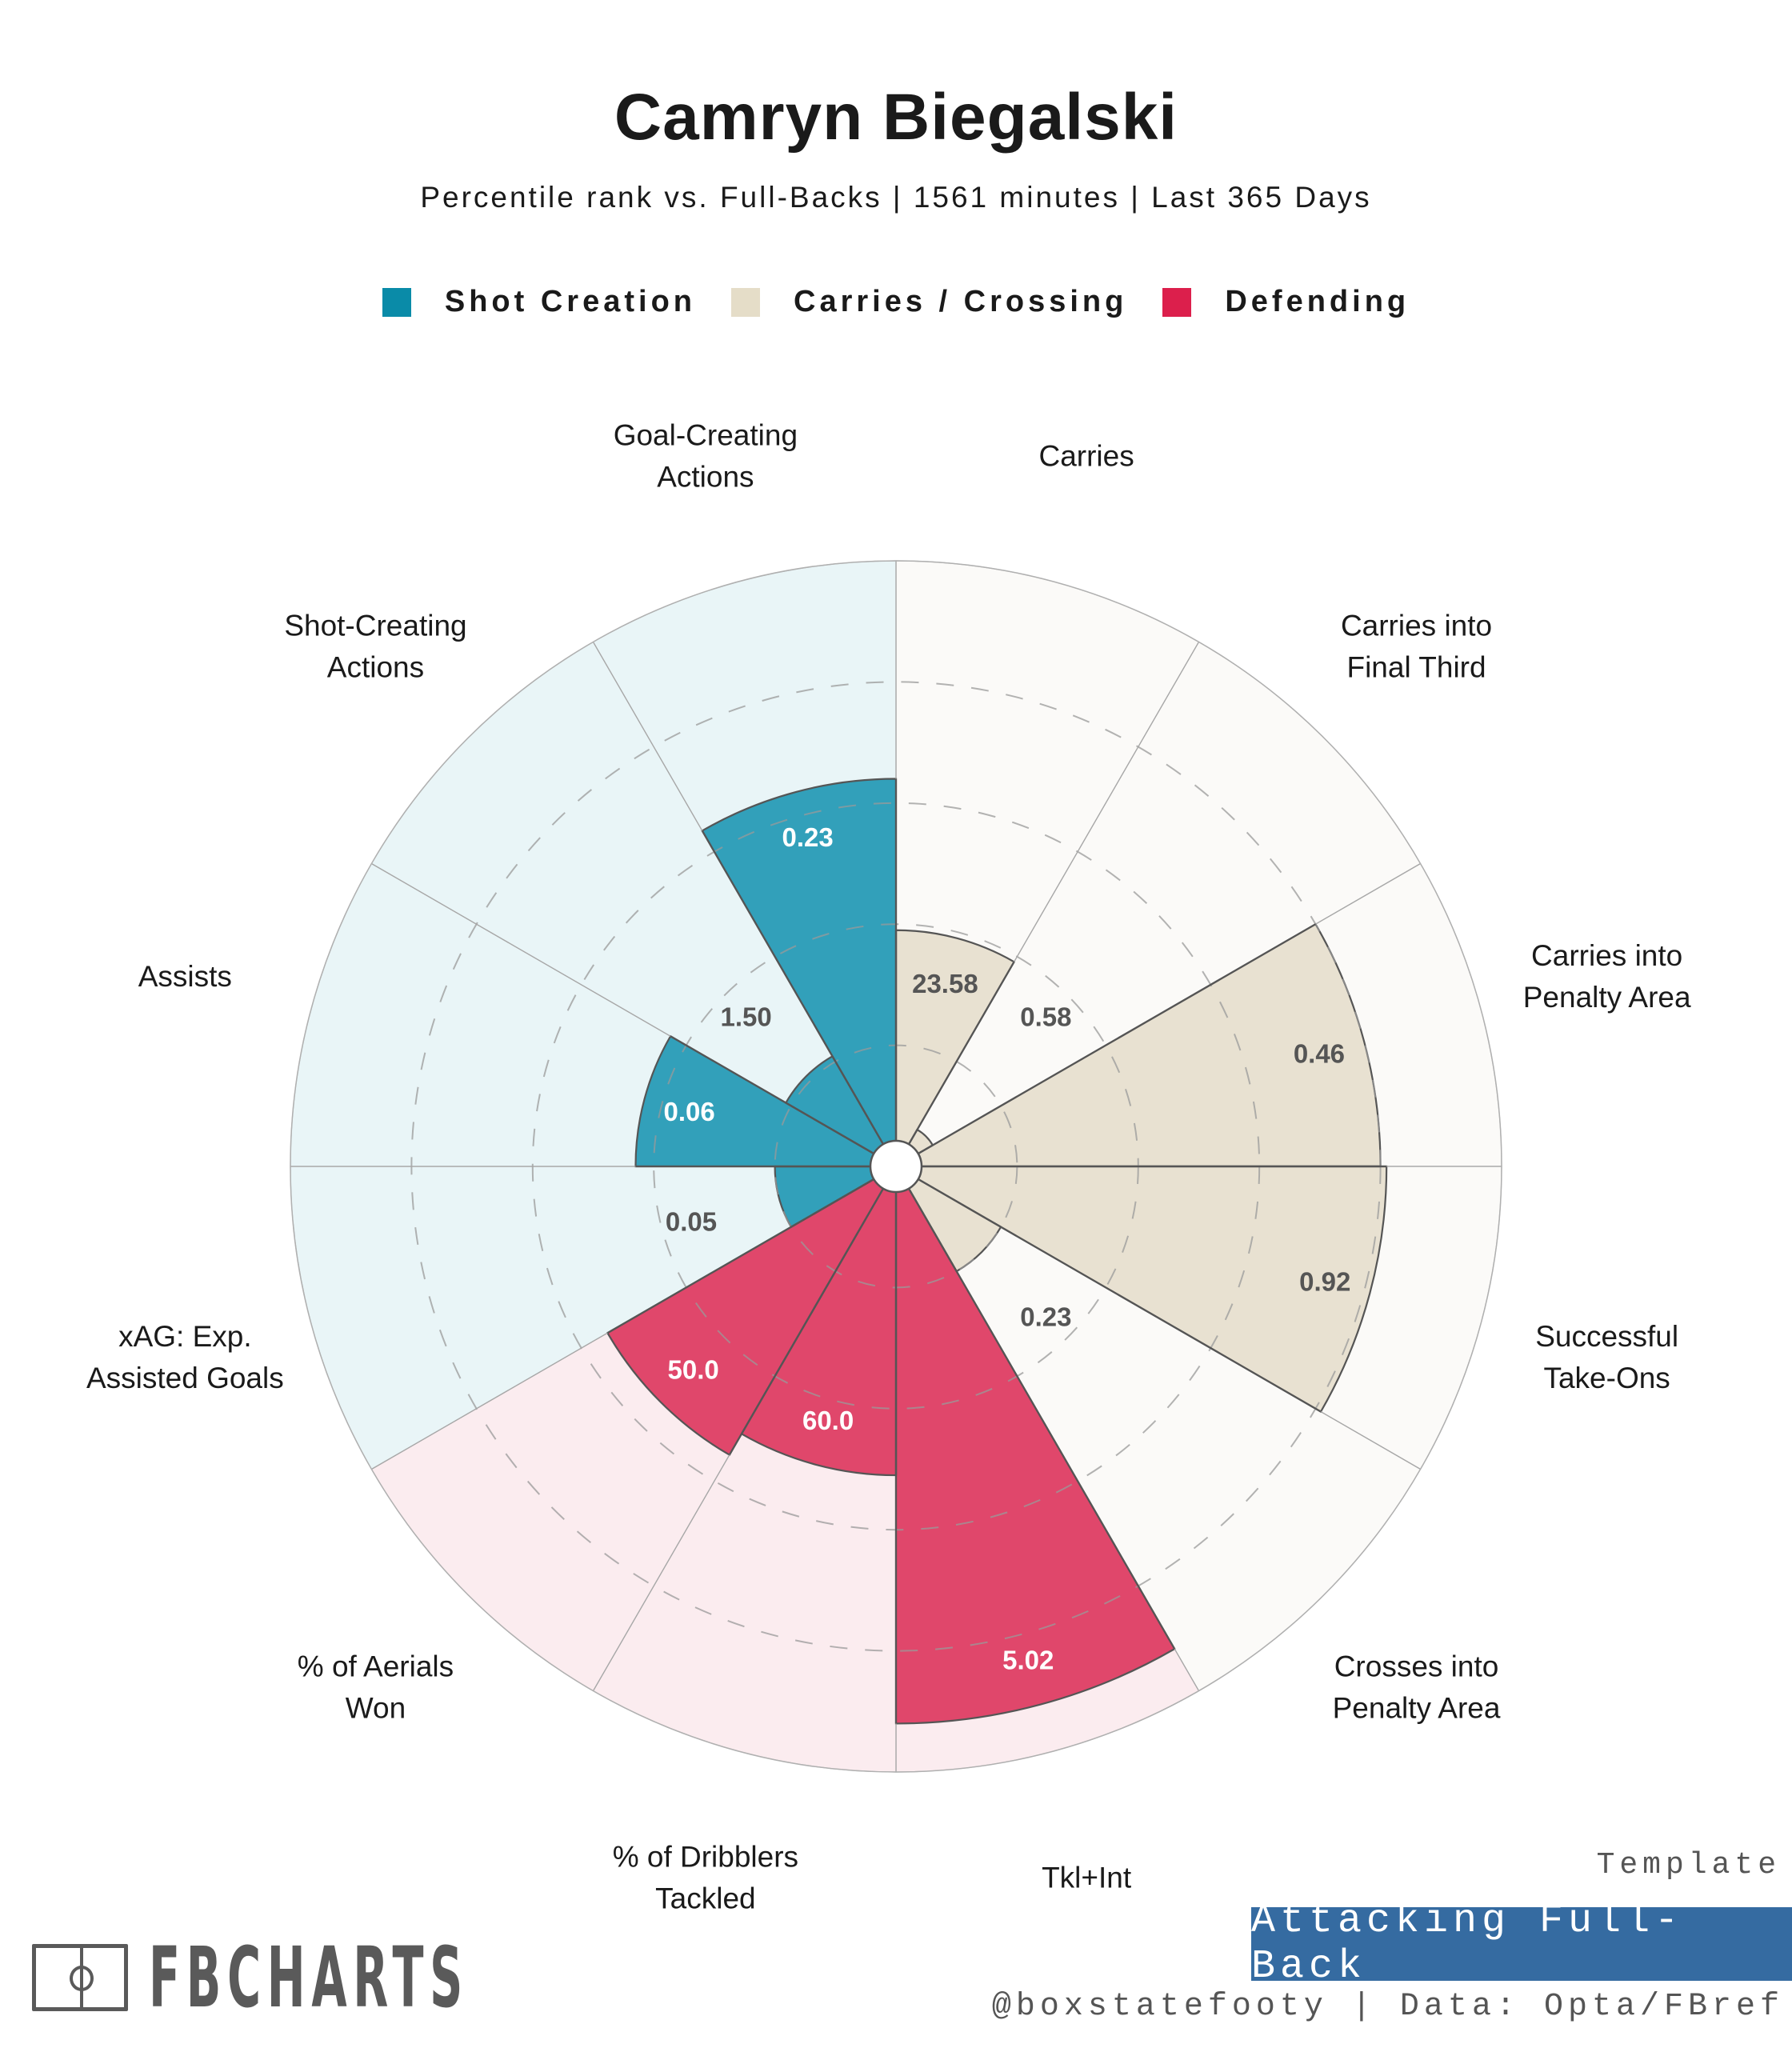 The width and height of the screenshot is (1792, 2048). Describe the element at coordinates (955, 1049) in the screenshot. I see `bar-carries` at that location.